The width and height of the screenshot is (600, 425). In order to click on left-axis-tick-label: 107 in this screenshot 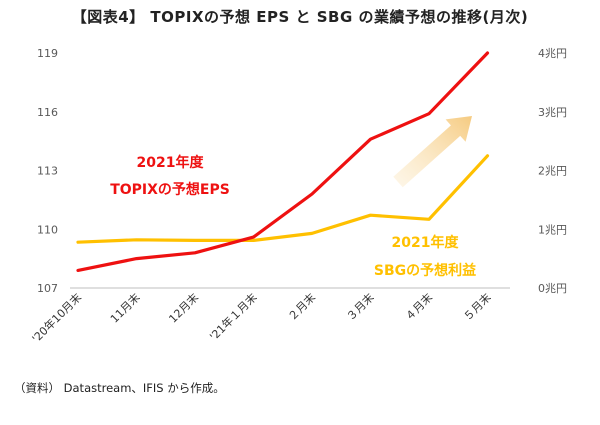, I will do `click(47, 288)`.